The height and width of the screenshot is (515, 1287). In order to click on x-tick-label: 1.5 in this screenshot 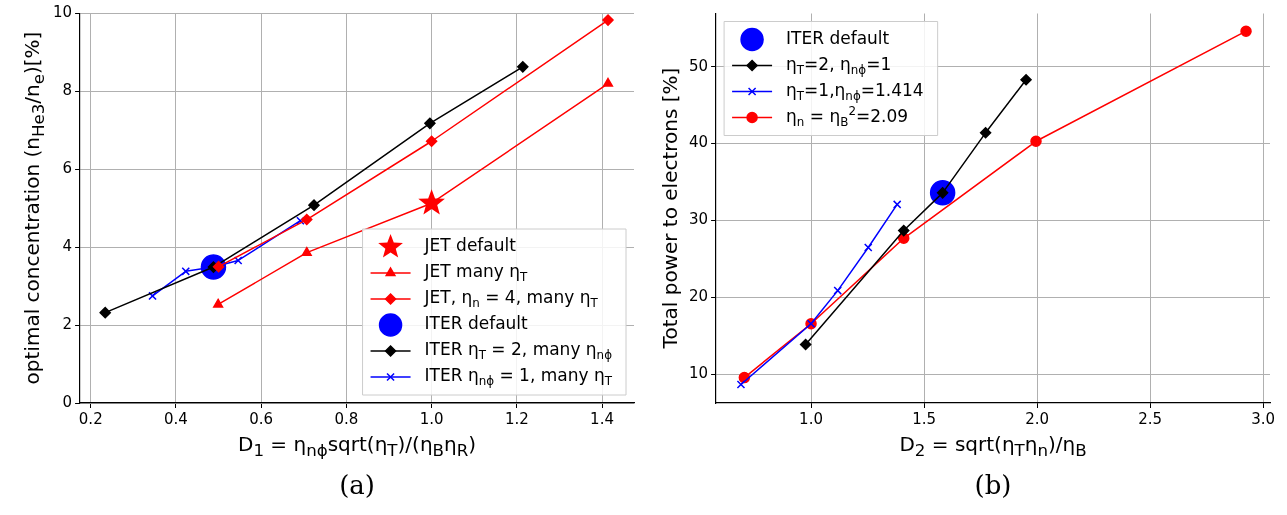, I will do `click(924, 418)`.